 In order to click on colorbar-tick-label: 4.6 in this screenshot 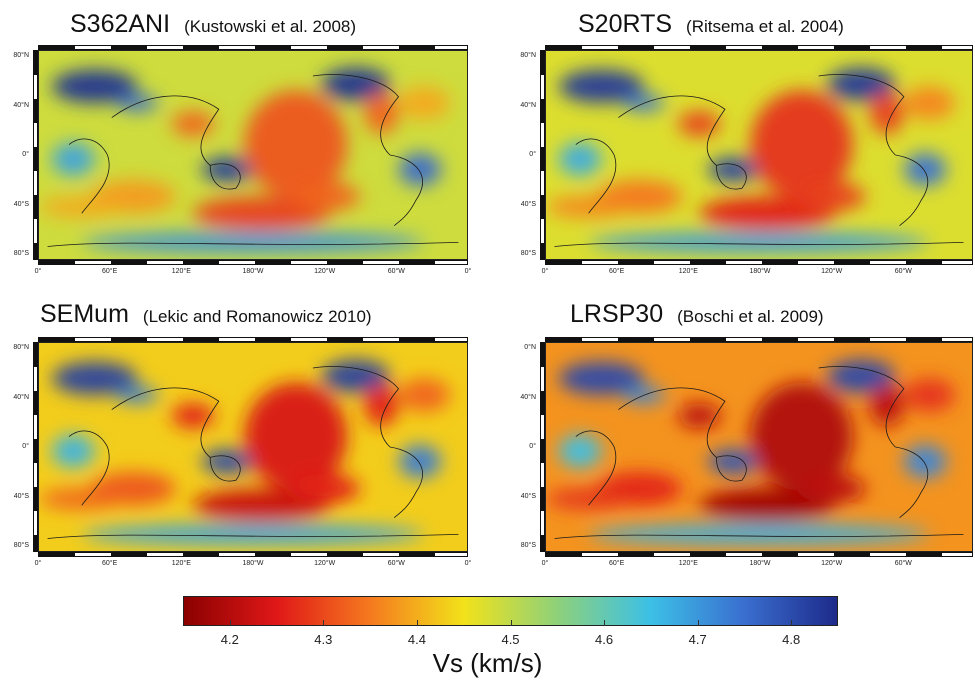, I will do `click(604, 639)`.